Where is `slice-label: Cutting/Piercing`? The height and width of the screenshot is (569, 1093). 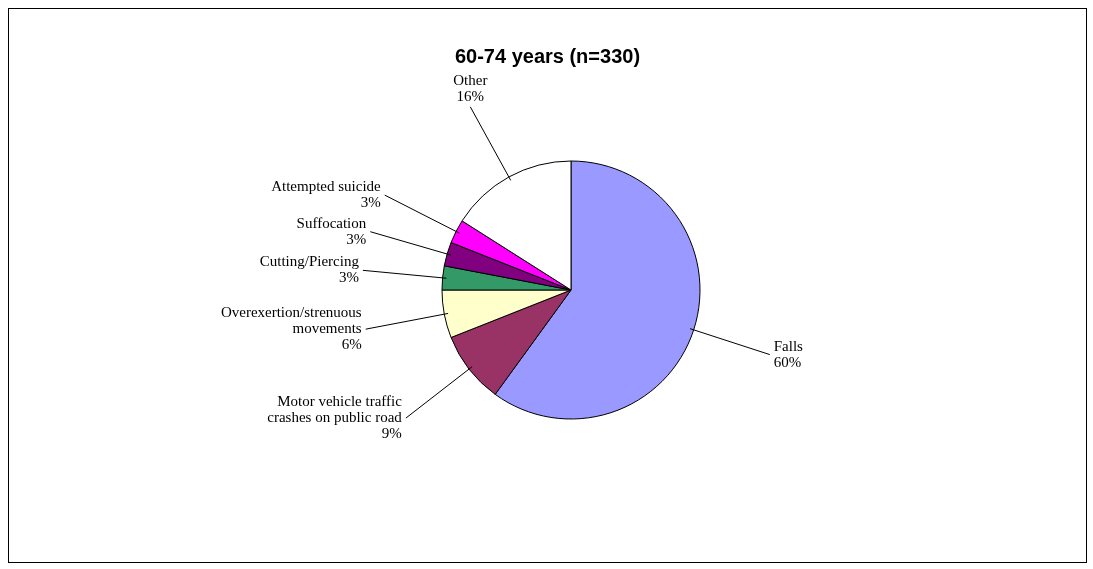 slice-label: Cutting/Piercing is located at coordinates (309, 261).